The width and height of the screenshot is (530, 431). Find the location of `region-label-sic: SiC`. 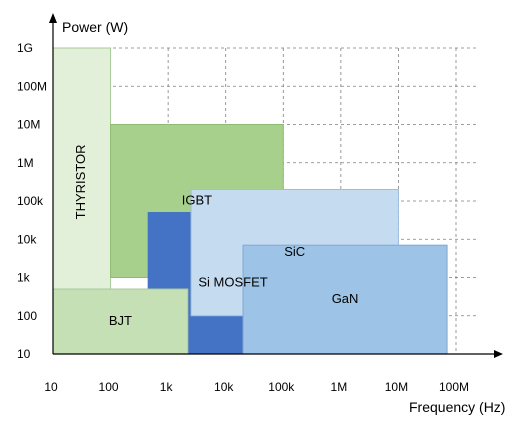

region-label-sic: SiC is located at coordinates (294, 251).